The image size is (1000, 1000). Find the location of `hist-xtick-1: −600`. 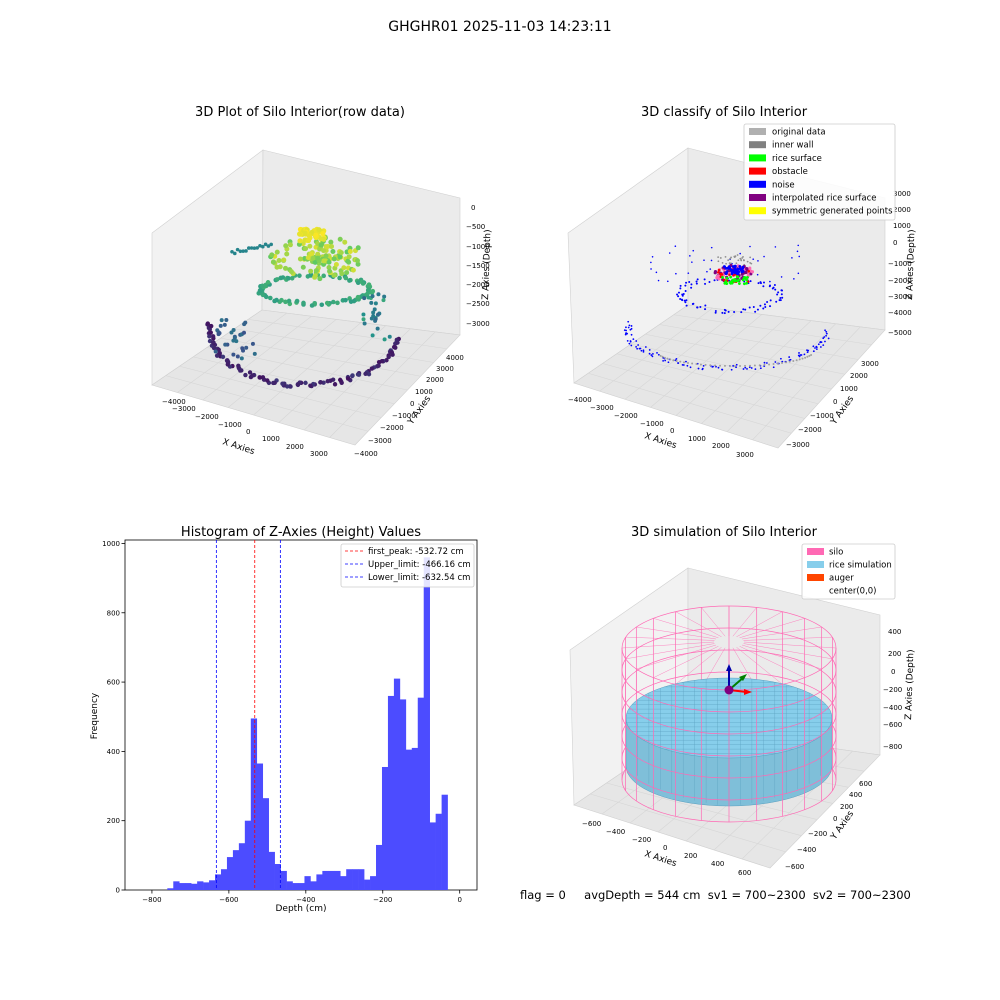

hist-xtick-1: −600 is located at coordinates (228, 900).